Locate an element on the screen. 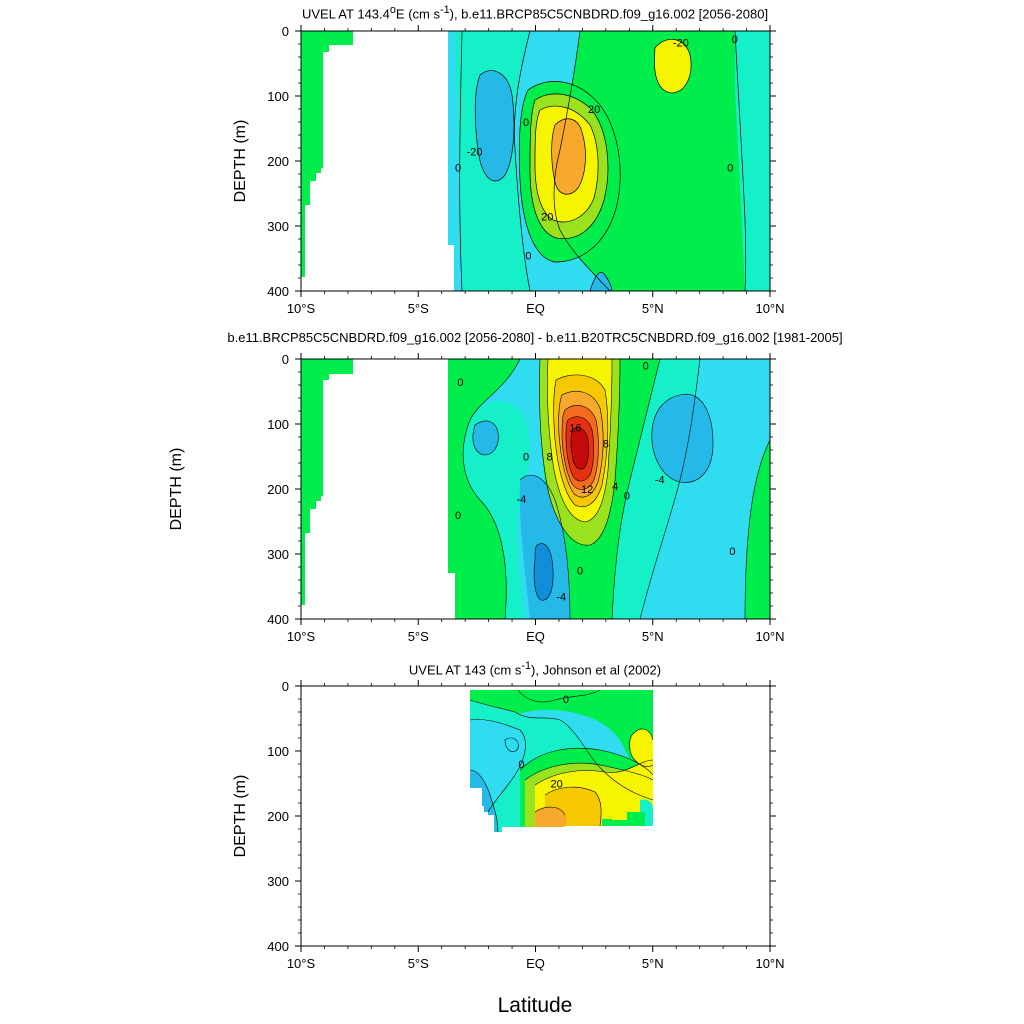 This screenshot has height=1024, width=1024. obs-field-green-top is located at coordinates (561, 740).